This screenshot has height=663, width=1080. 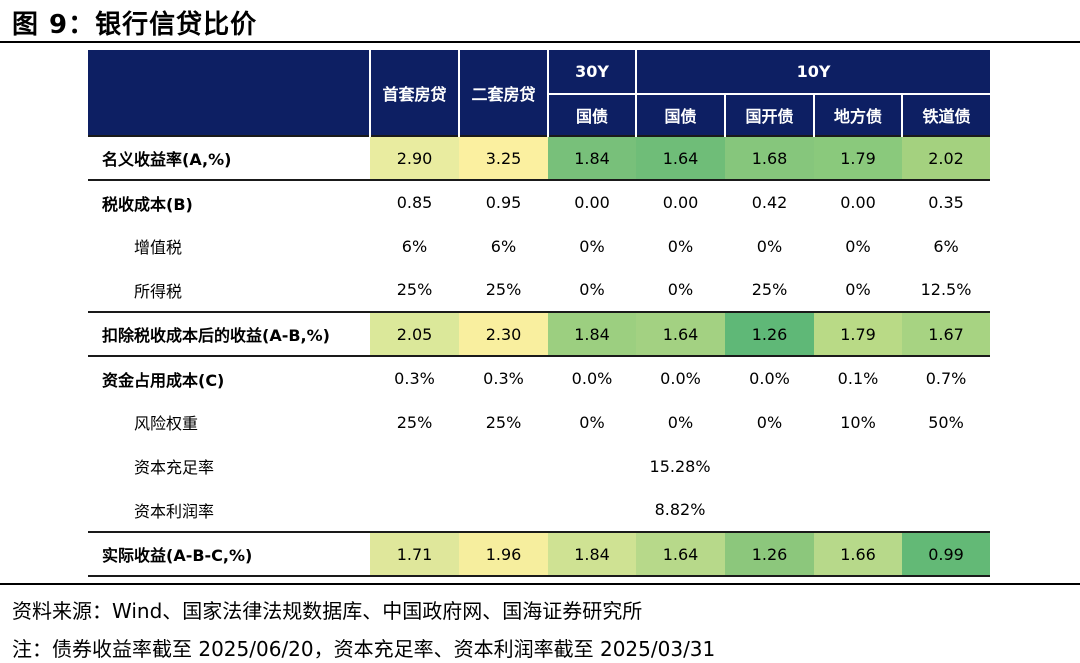 What do you see at coordinates (680, 114) in the screenshot?
I see `header-10y-treasury: 国债` at bounding box center [680, 114].